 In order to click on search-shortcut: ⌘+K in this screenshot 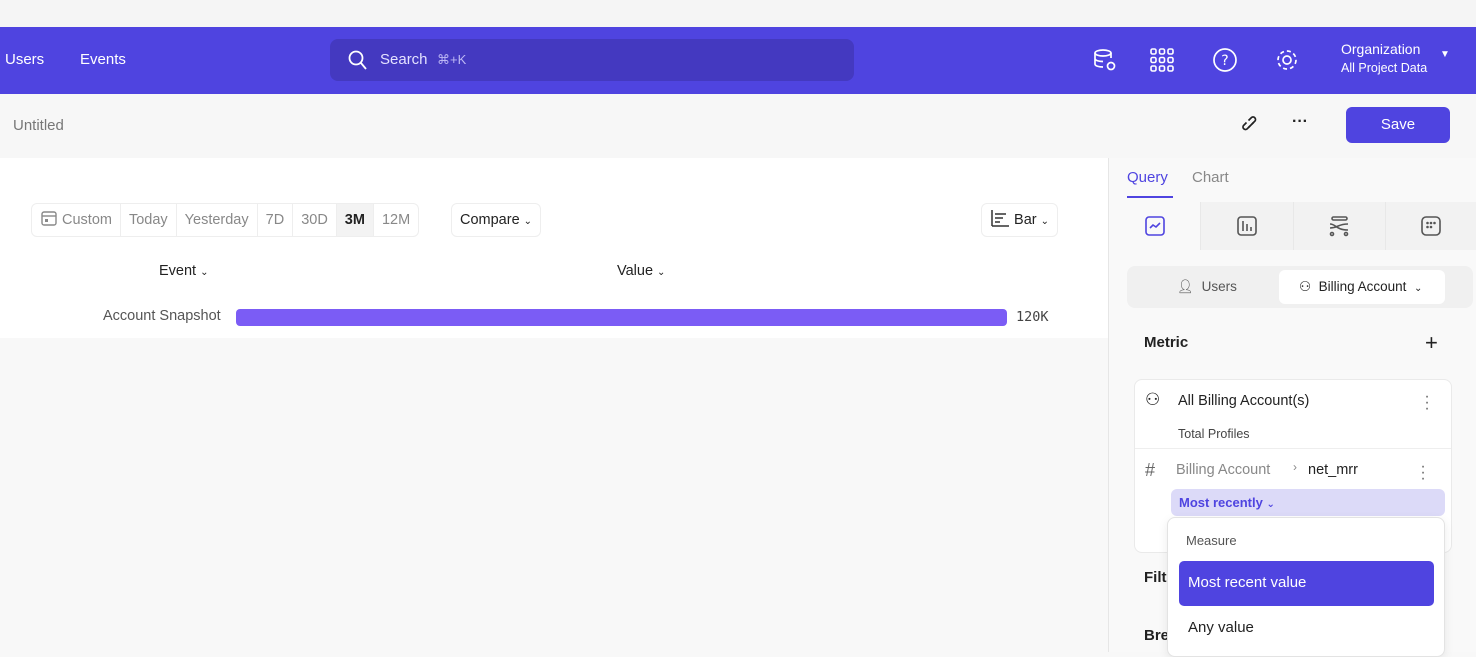, I will do `click(452, 59)`.